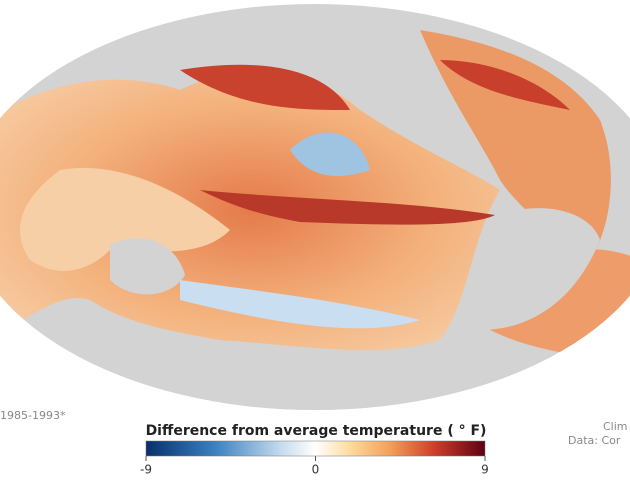  Describe the element at coordinates (615, 426) in the screenshot. I see `footer-right: Clim` at that location.